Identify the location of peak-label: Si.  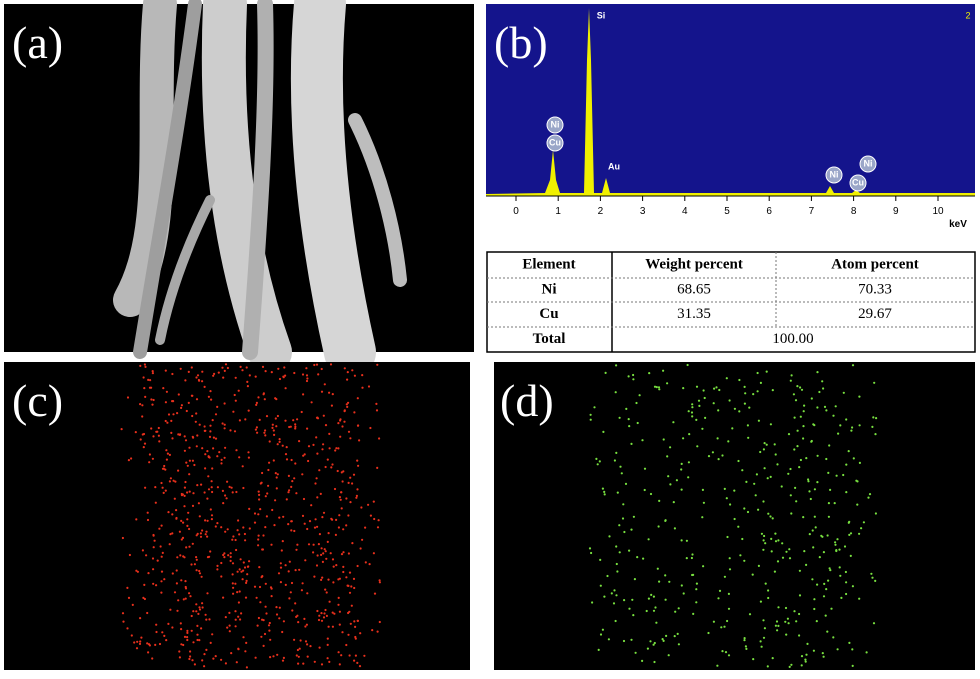
(601, 15).